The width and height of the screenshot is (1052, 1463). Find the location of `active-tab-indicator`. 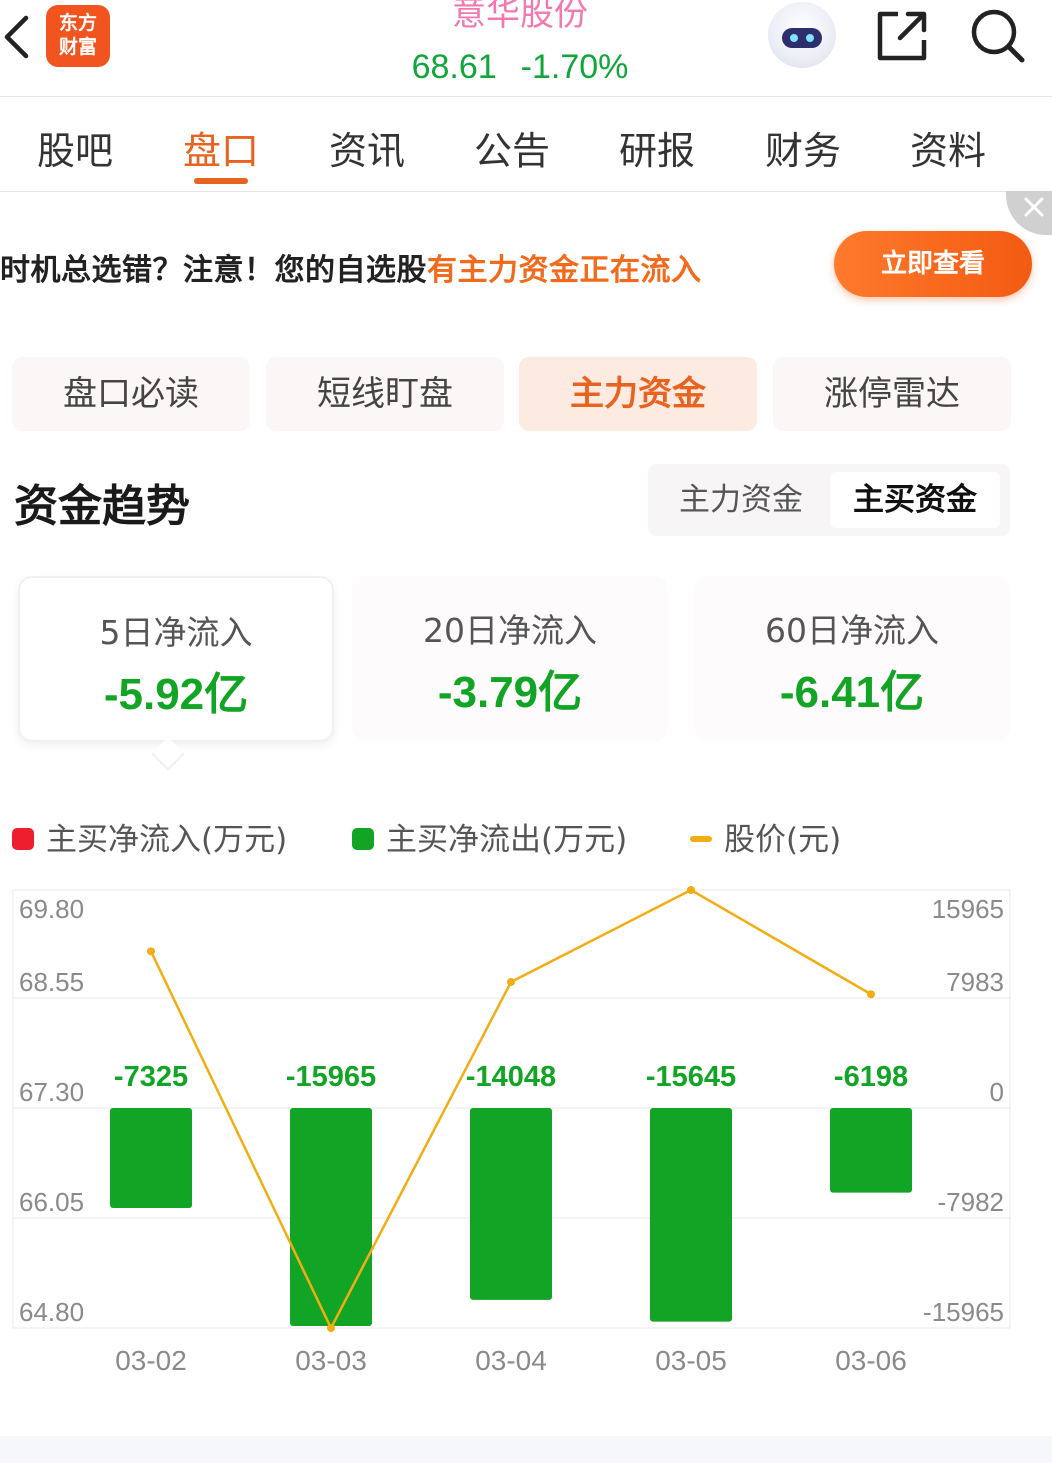

active-tab-indicator is located at coordinates (221, 181).